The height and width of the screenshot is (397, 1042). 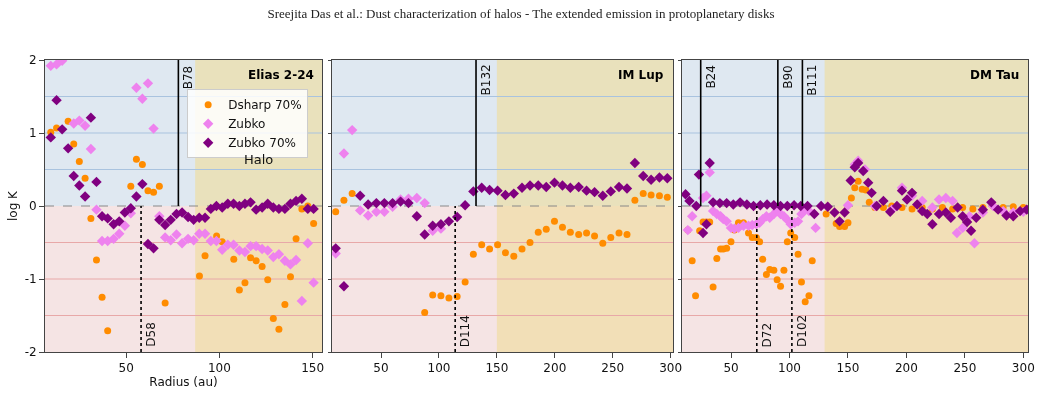 I want to click on chart-title: Sreejita Das et al.: Dust characterization of halos - The extended emission in protoplanetary disks, so click(x=521, y=14).